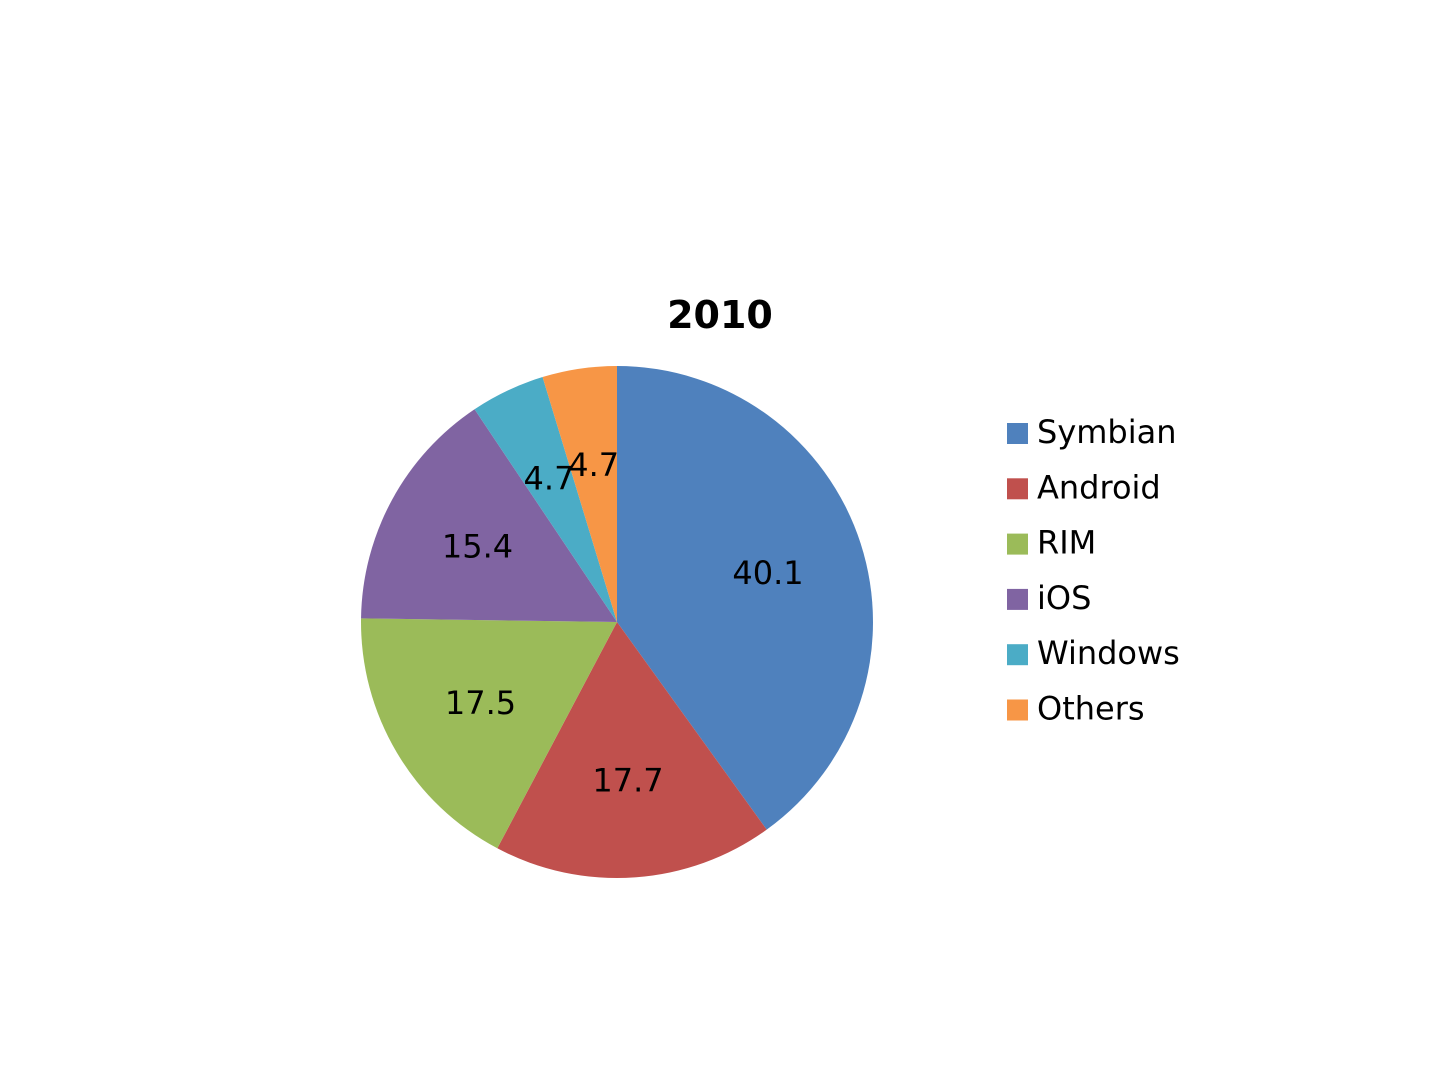 The image size is (1440, 1080). What do you see at coordinates (1017, 655) in the screenshot?
I see `legend-swatch-windows` at bounding box center [1017, 655].